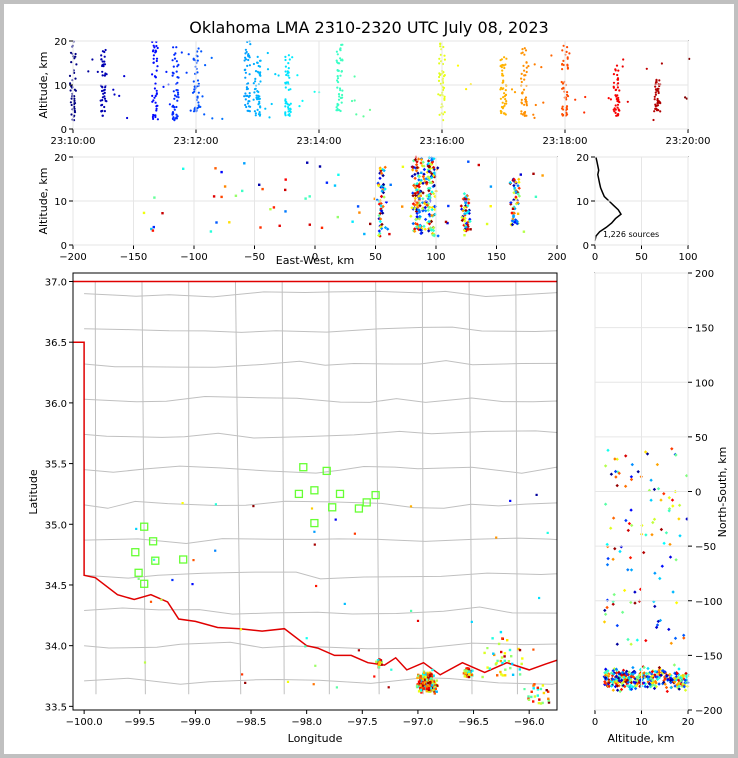  What do you see at coordinates (595, 257) in the screenshot?
I see `x-tick-label: 0` at bounding box center [595, 257].